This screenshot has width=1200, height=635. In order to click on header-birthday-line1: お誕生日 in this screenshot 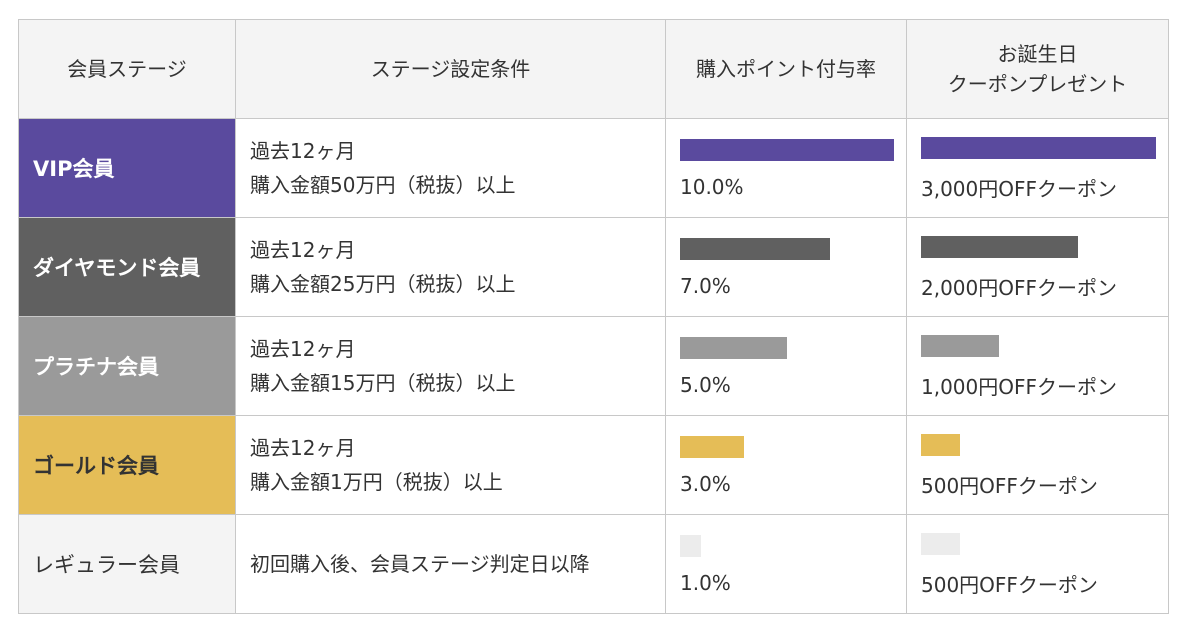, I will do `click(1037, 54)`.